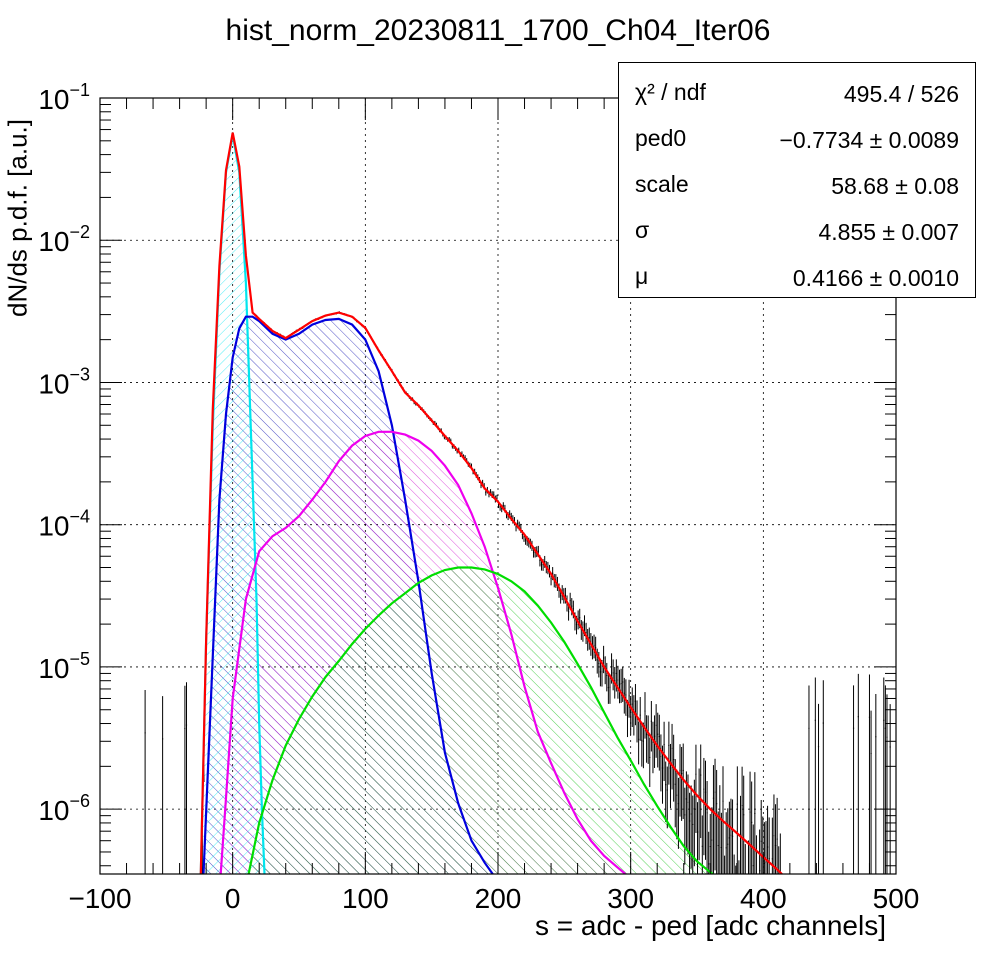 The height and width of the screenshot is (972, 996). What do you see at coordinates (64, 524) in the screenshot?
I see `y-tick-label: 10⁻⁴` at bounding box center [64, 524].